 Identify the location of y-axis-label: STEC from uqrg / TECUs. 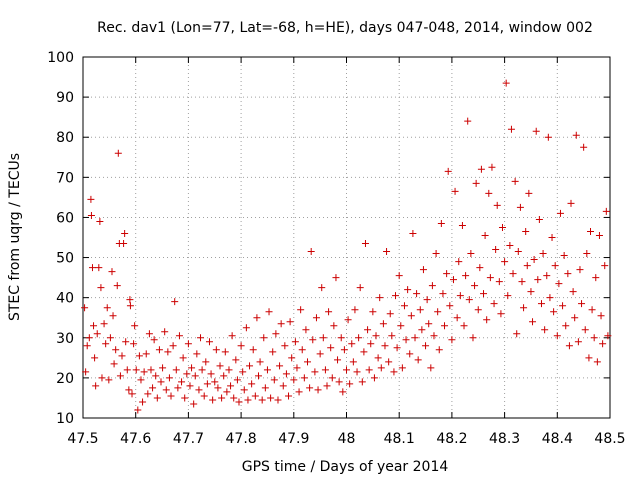
(15, 237).